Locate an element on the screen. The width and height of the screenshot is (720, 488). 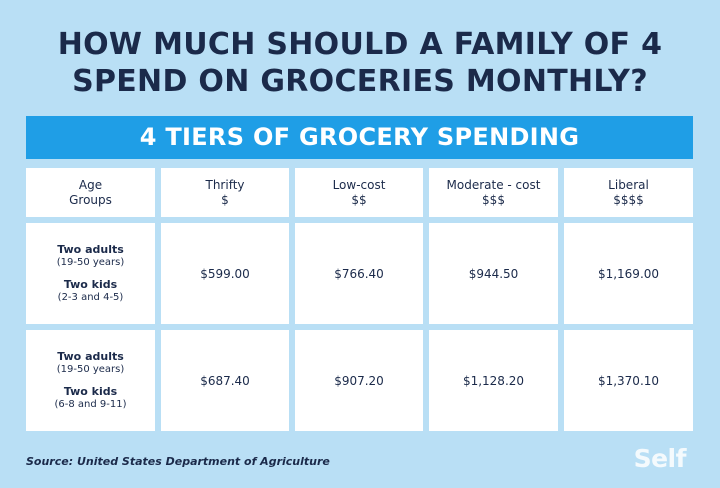
row-2-thrifty: $687.40 is located at coordinates (225, 380).